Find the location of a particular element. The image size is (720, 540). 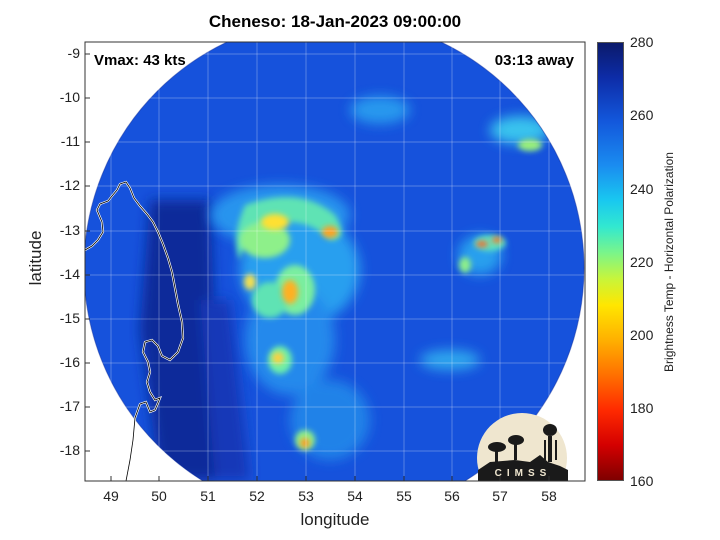

y-tick-label: -13 is located at coordinates (69, 230).